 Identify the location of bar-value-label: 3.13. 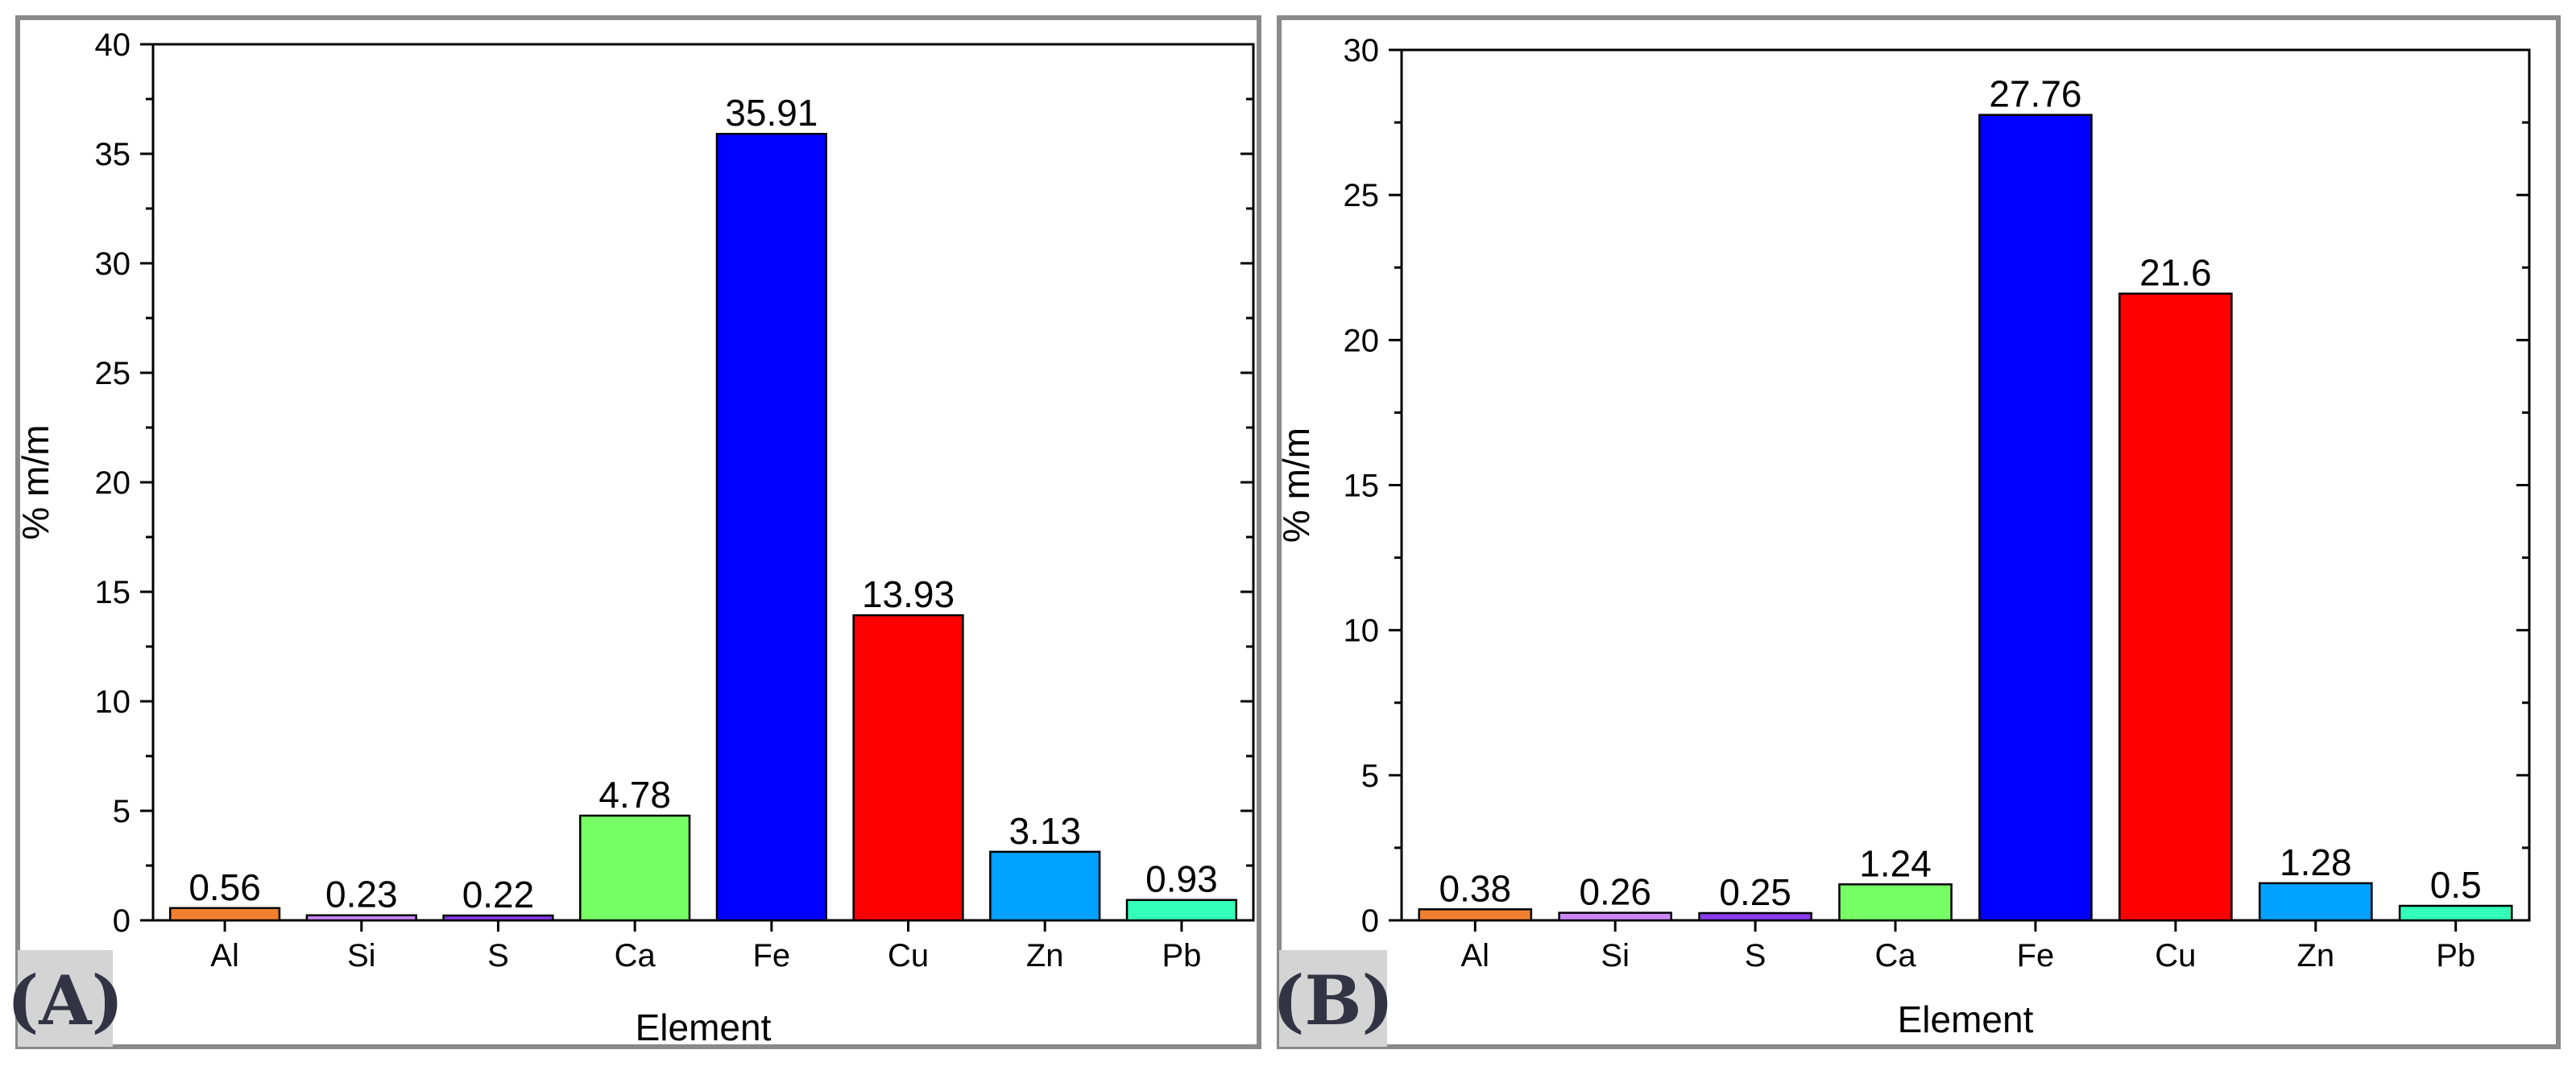
(1044, 831).